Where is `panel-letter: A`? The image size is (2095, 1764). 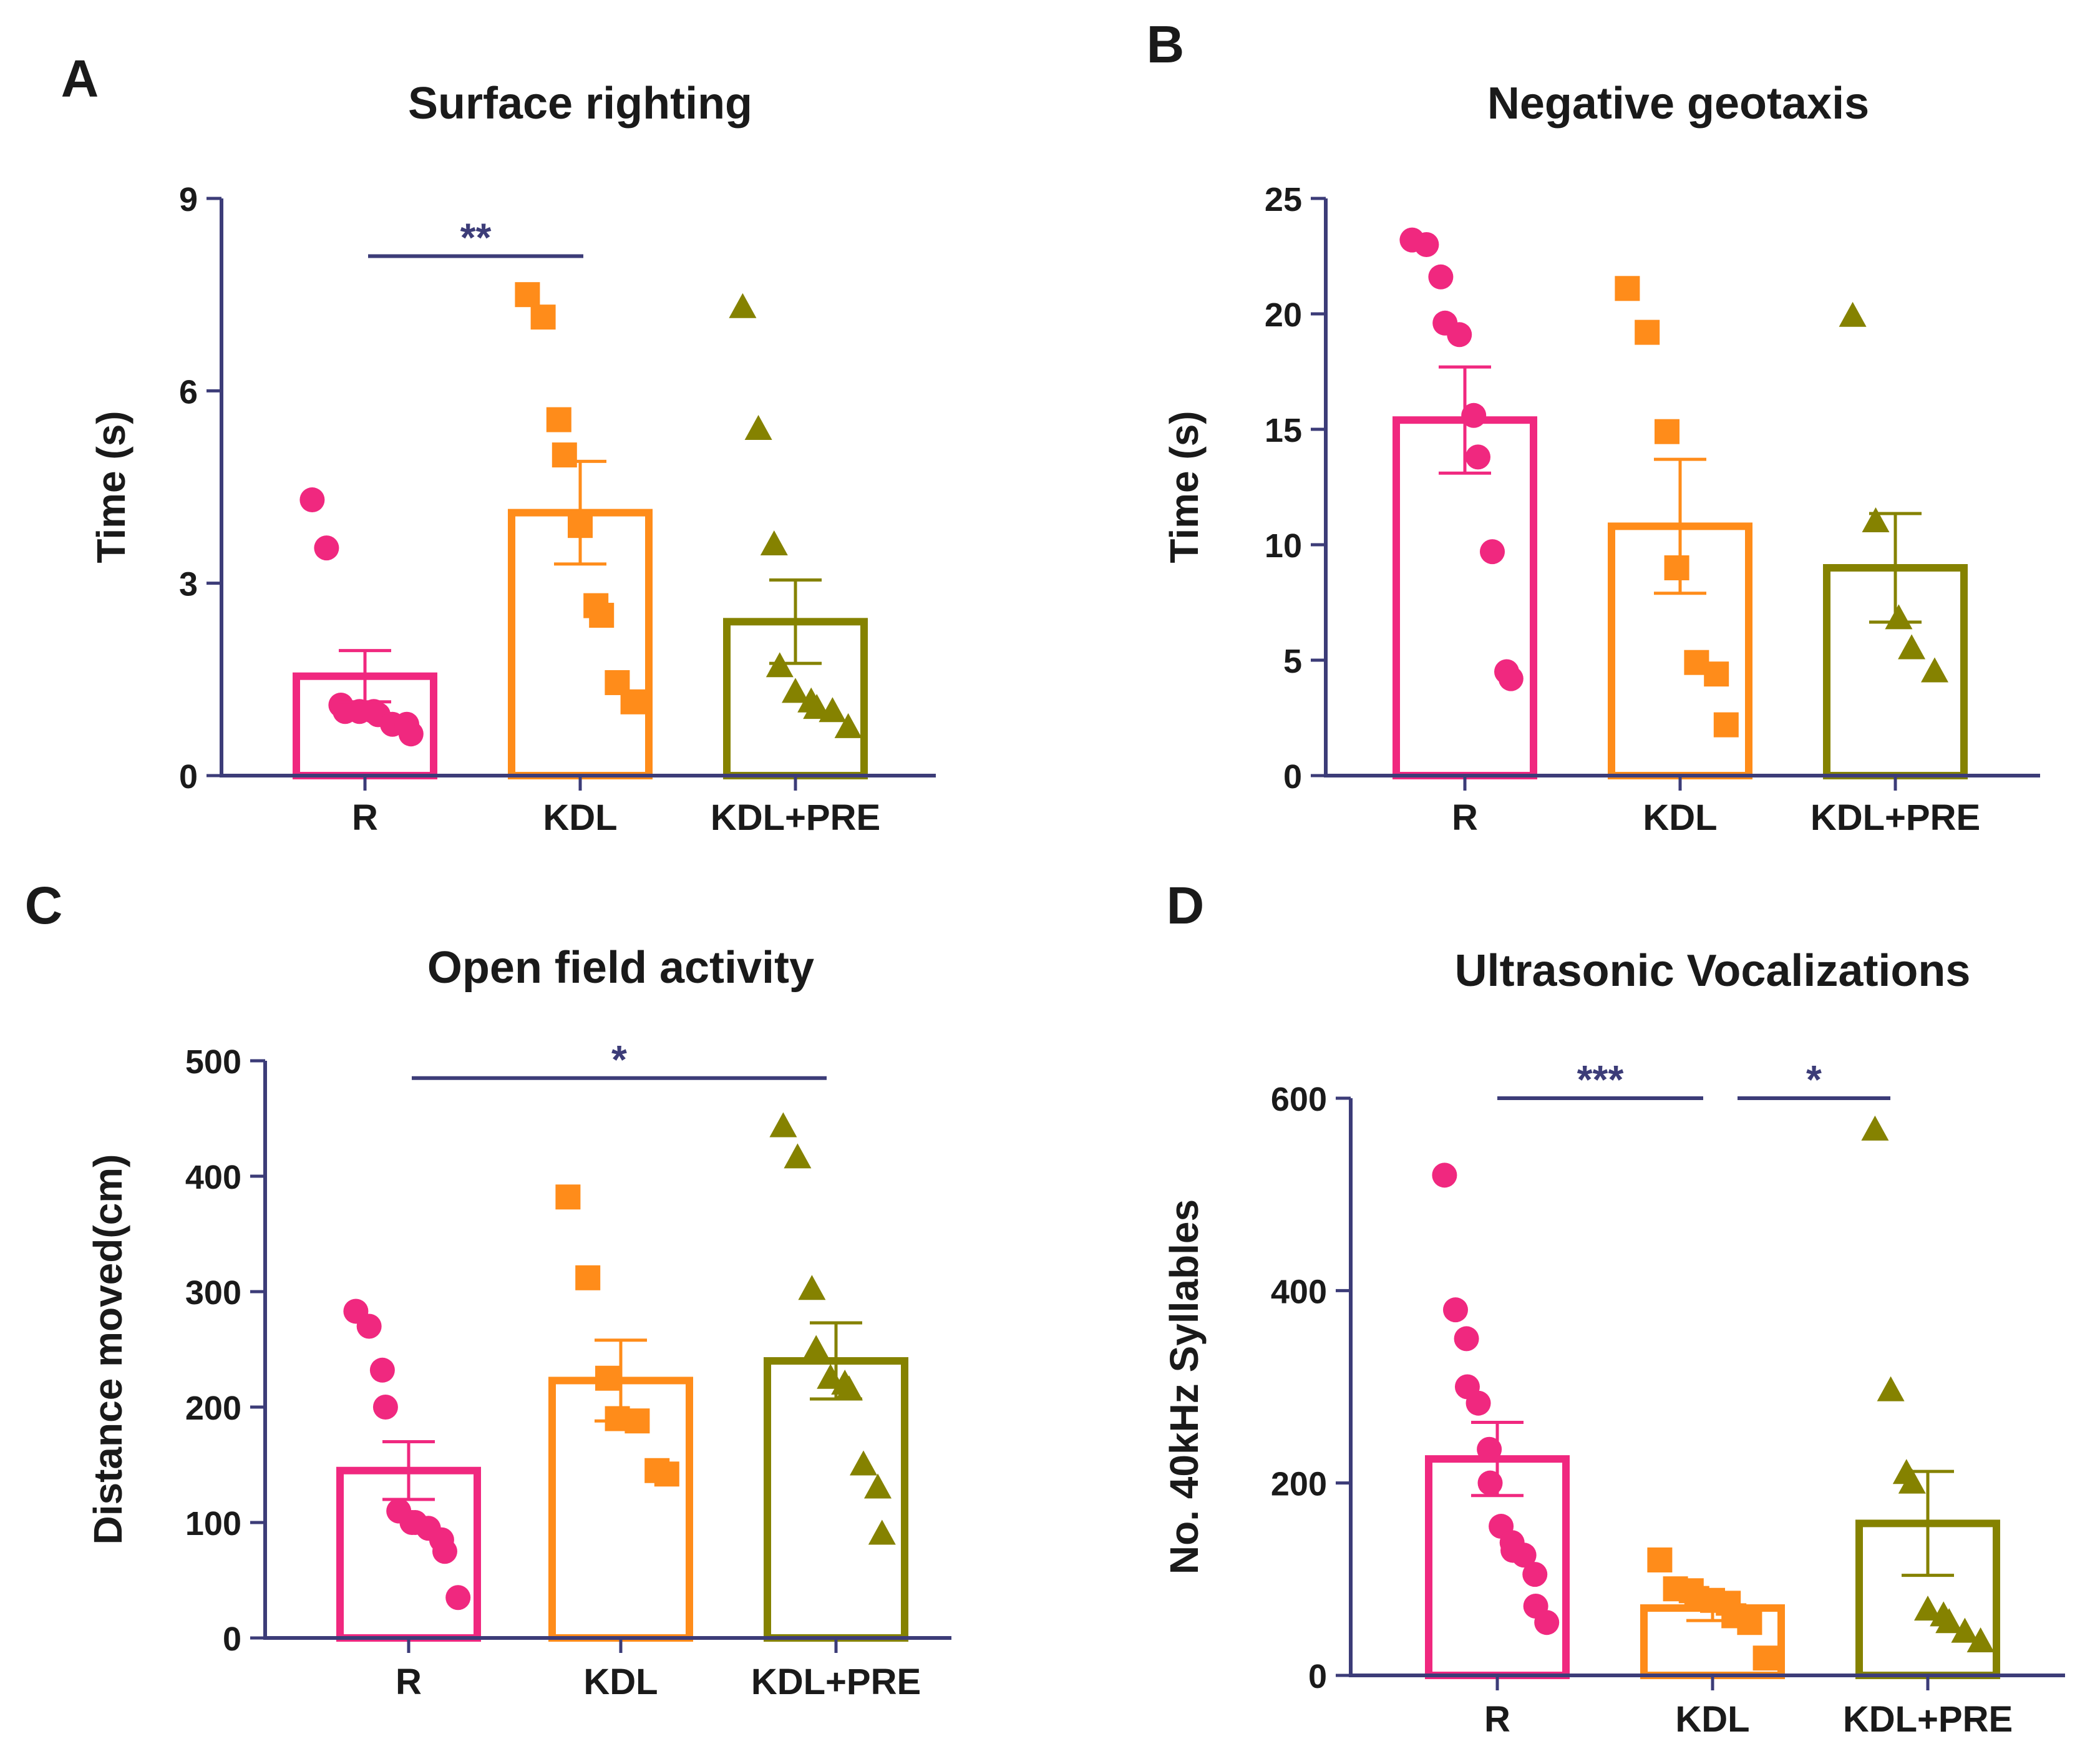 panel-letter: A is located at coordinates (80, 78).